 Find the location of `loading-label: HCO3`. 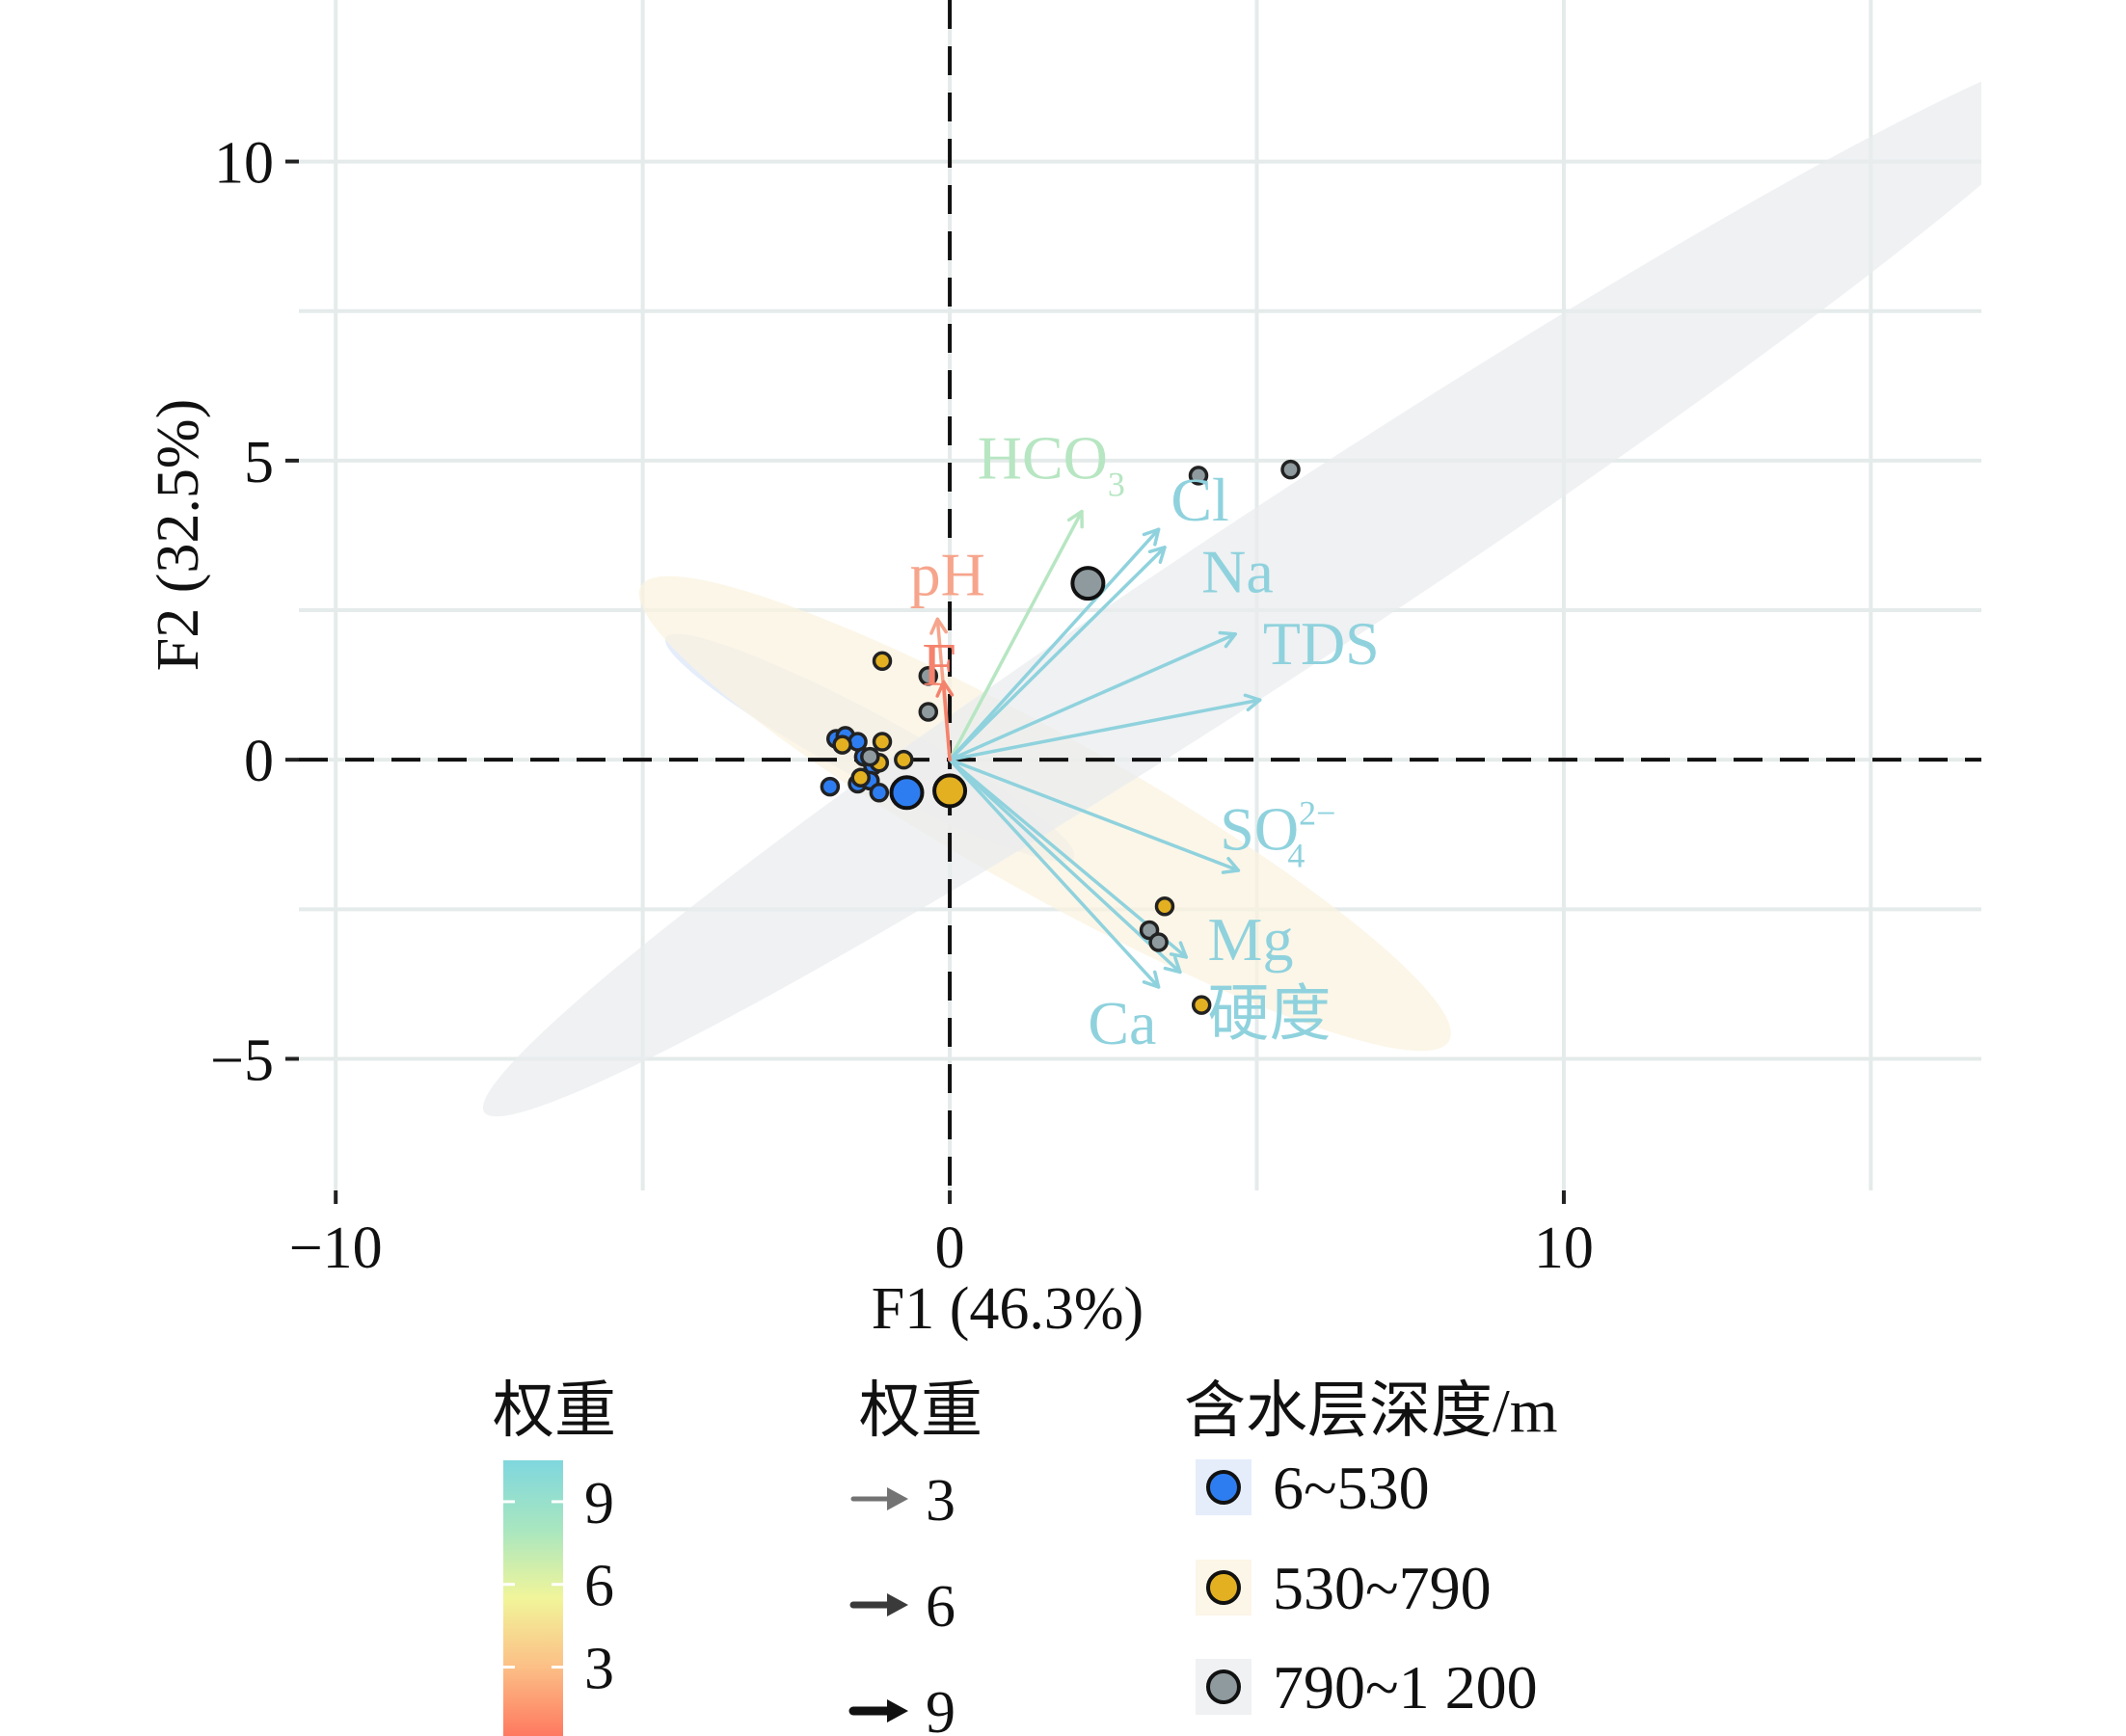

loading-label: HCO3 is located at coordinates (1051, 463).